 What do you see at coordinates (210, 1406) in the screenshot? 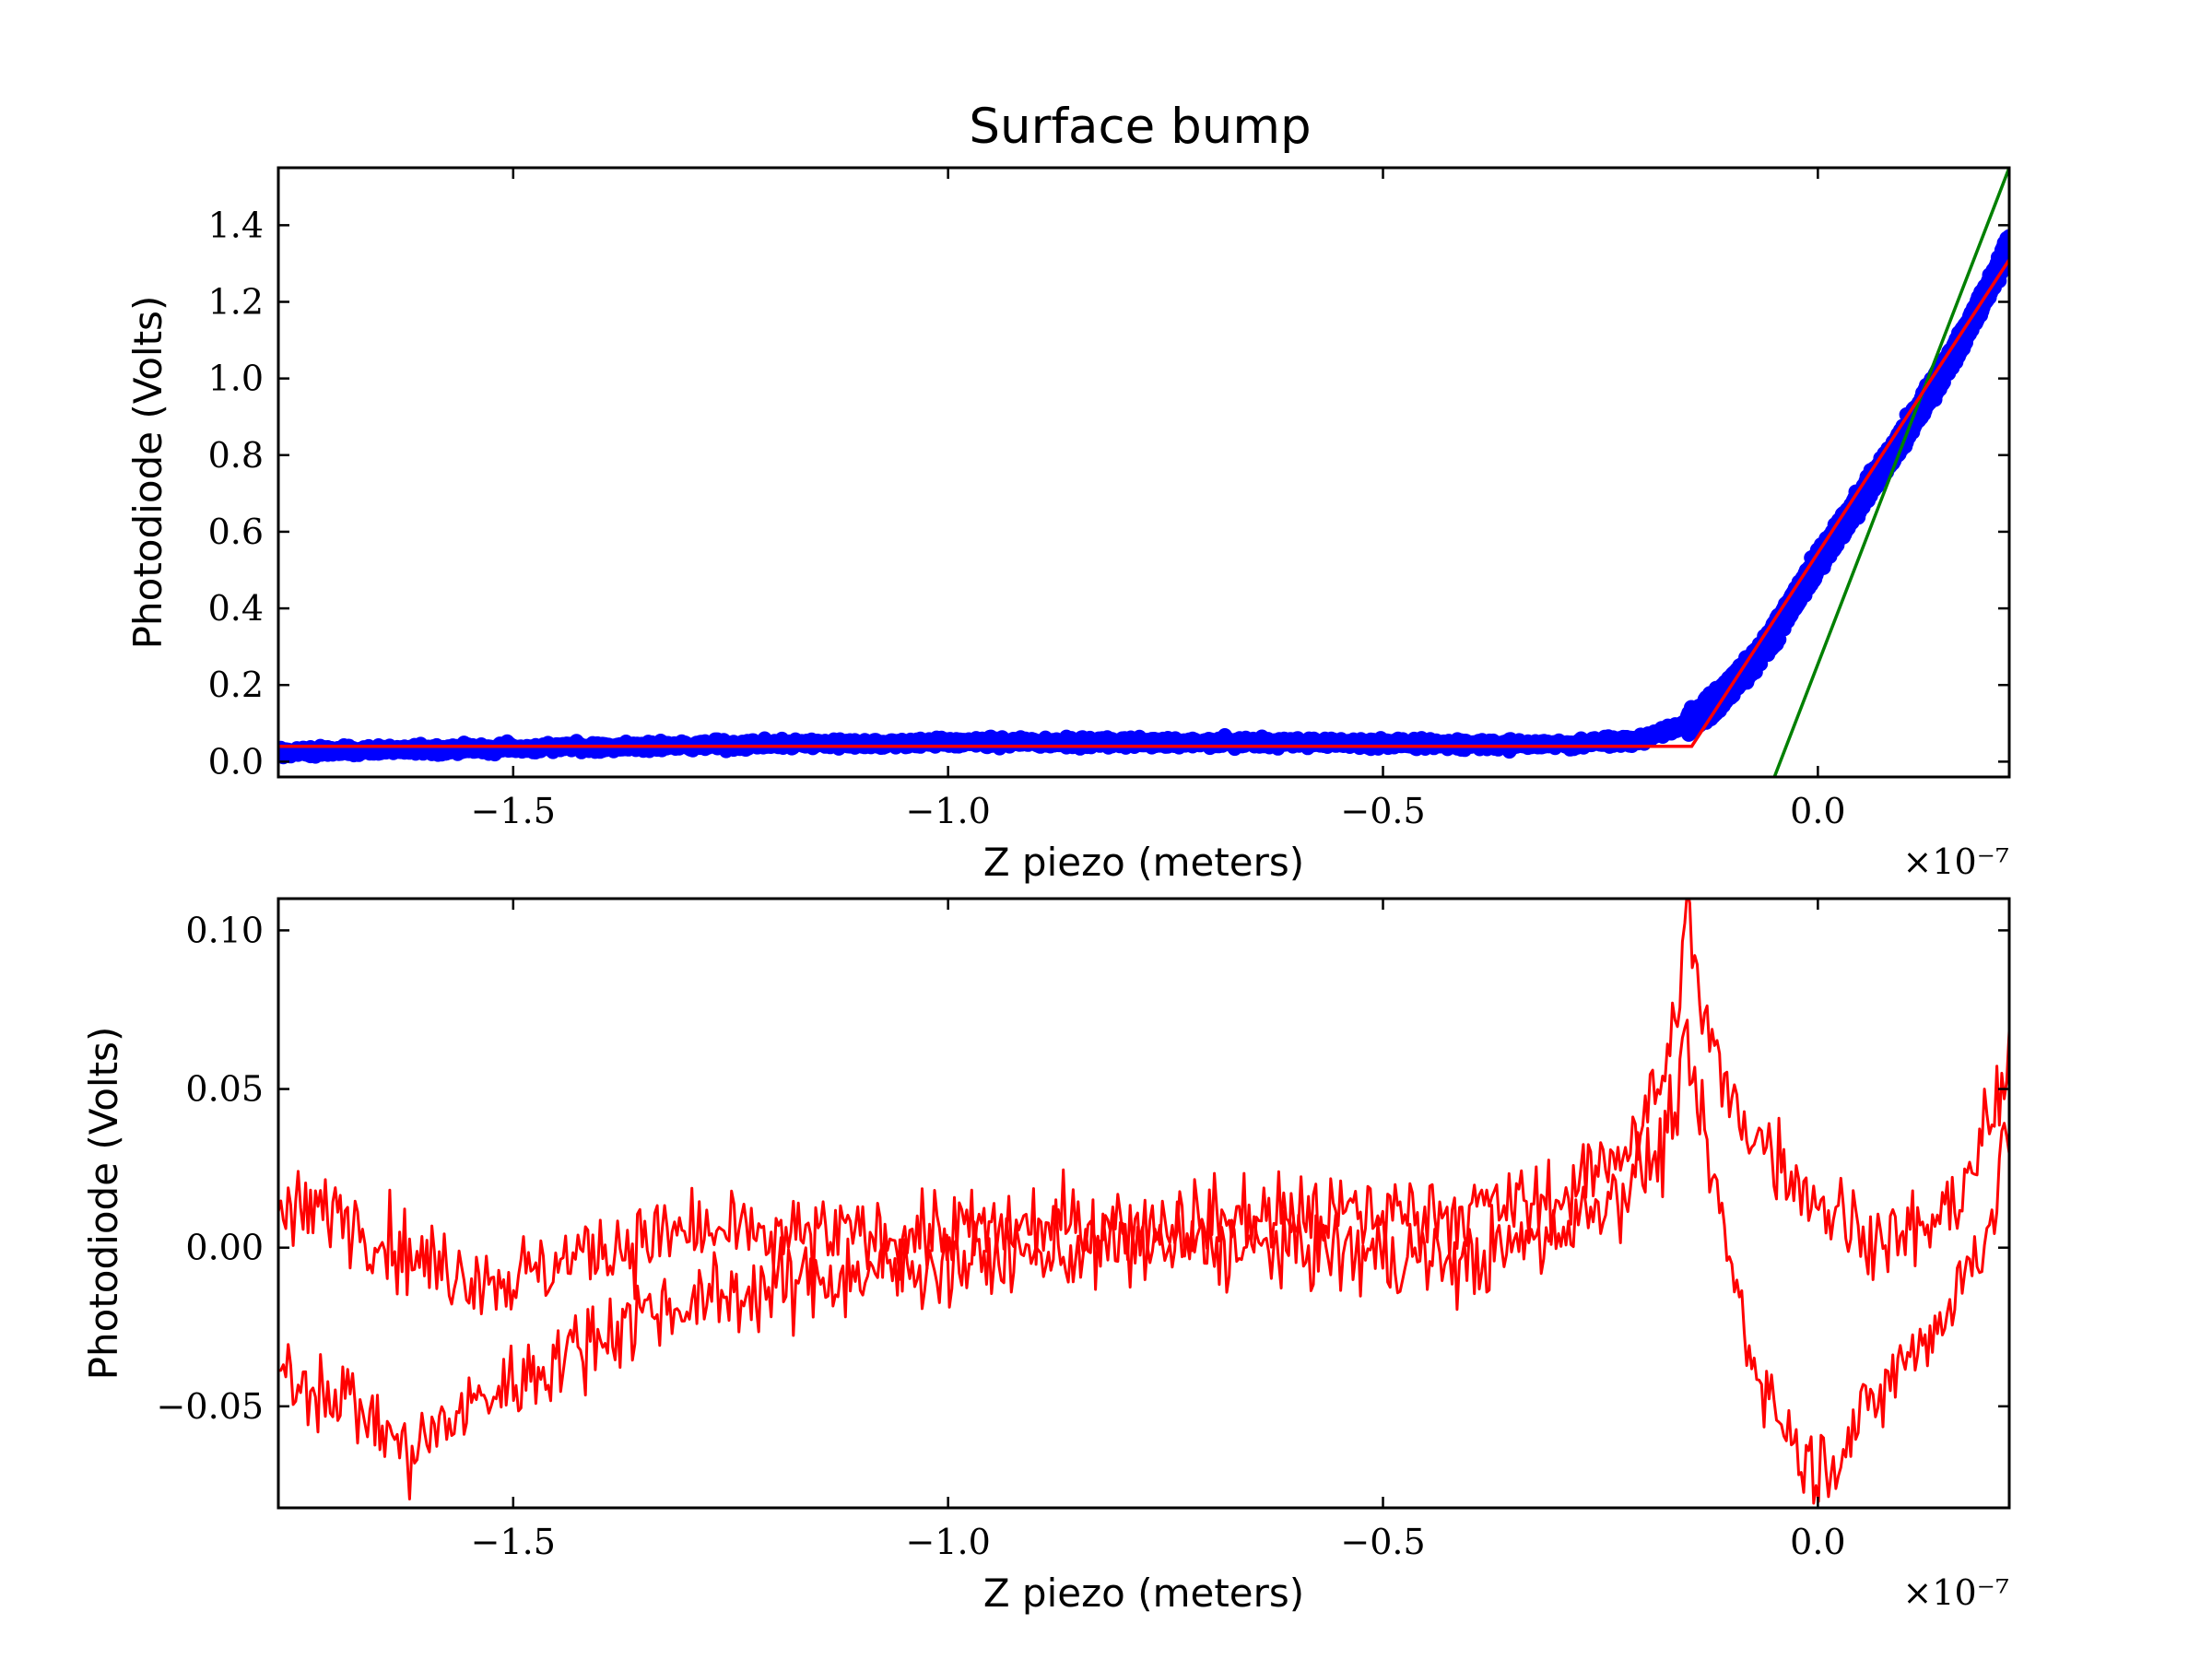
I see `y-tick-label: −0.05` at bounding box center [210, 1406].